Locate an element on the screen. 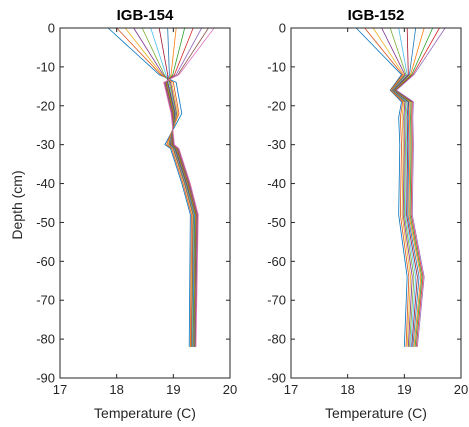 This screenshot has width=469, height=427. panel-title: IGB-152 is located at coordinates (376, 15).